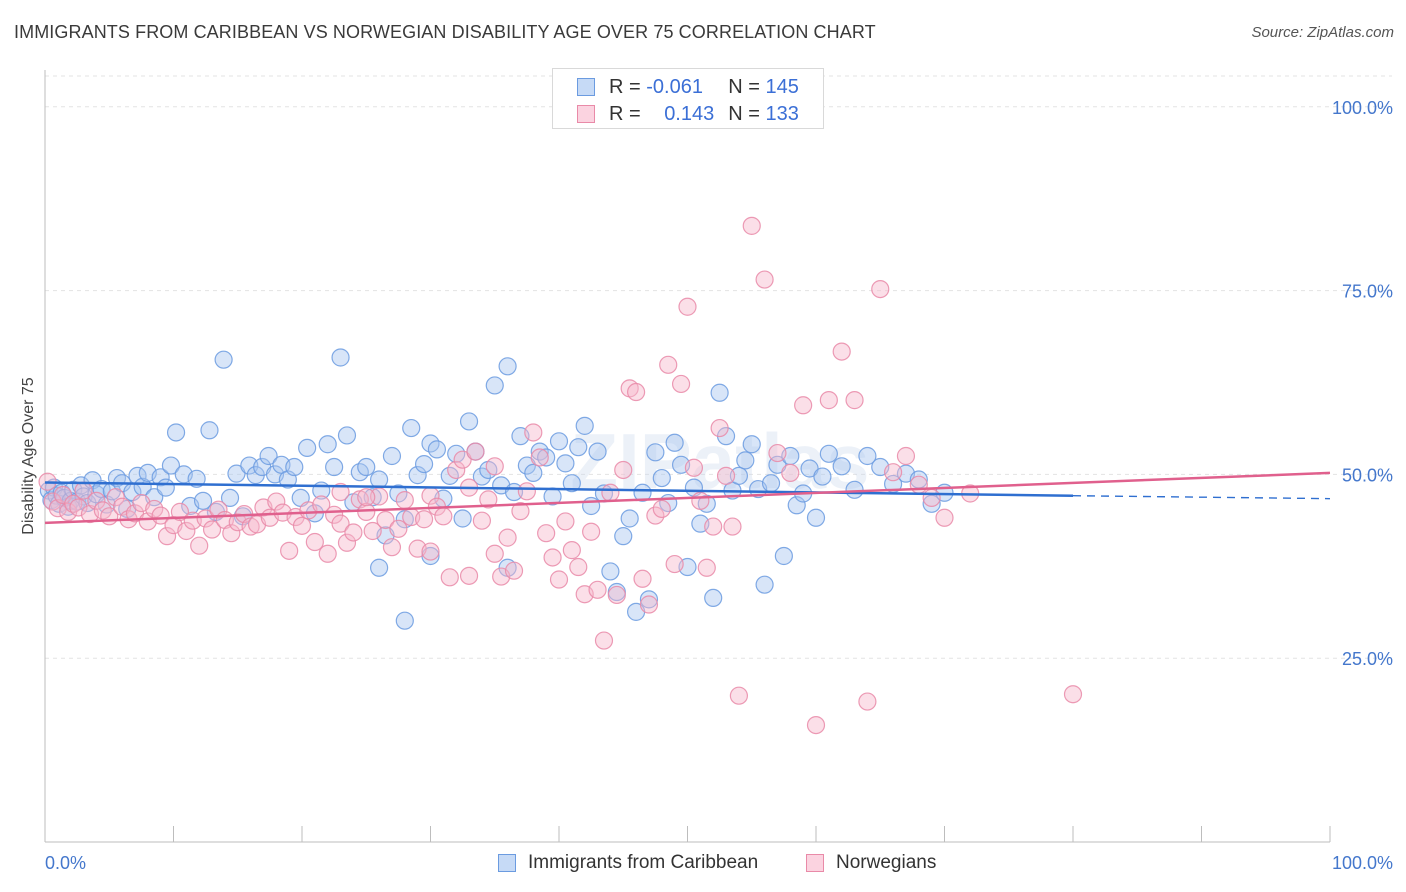 Image resolution: width=1406 pixels, height=892 pixels. I want to click on correlation-legend: R = -0.061 N = 145 R = 0.143 N = 133, so click(688, 98).